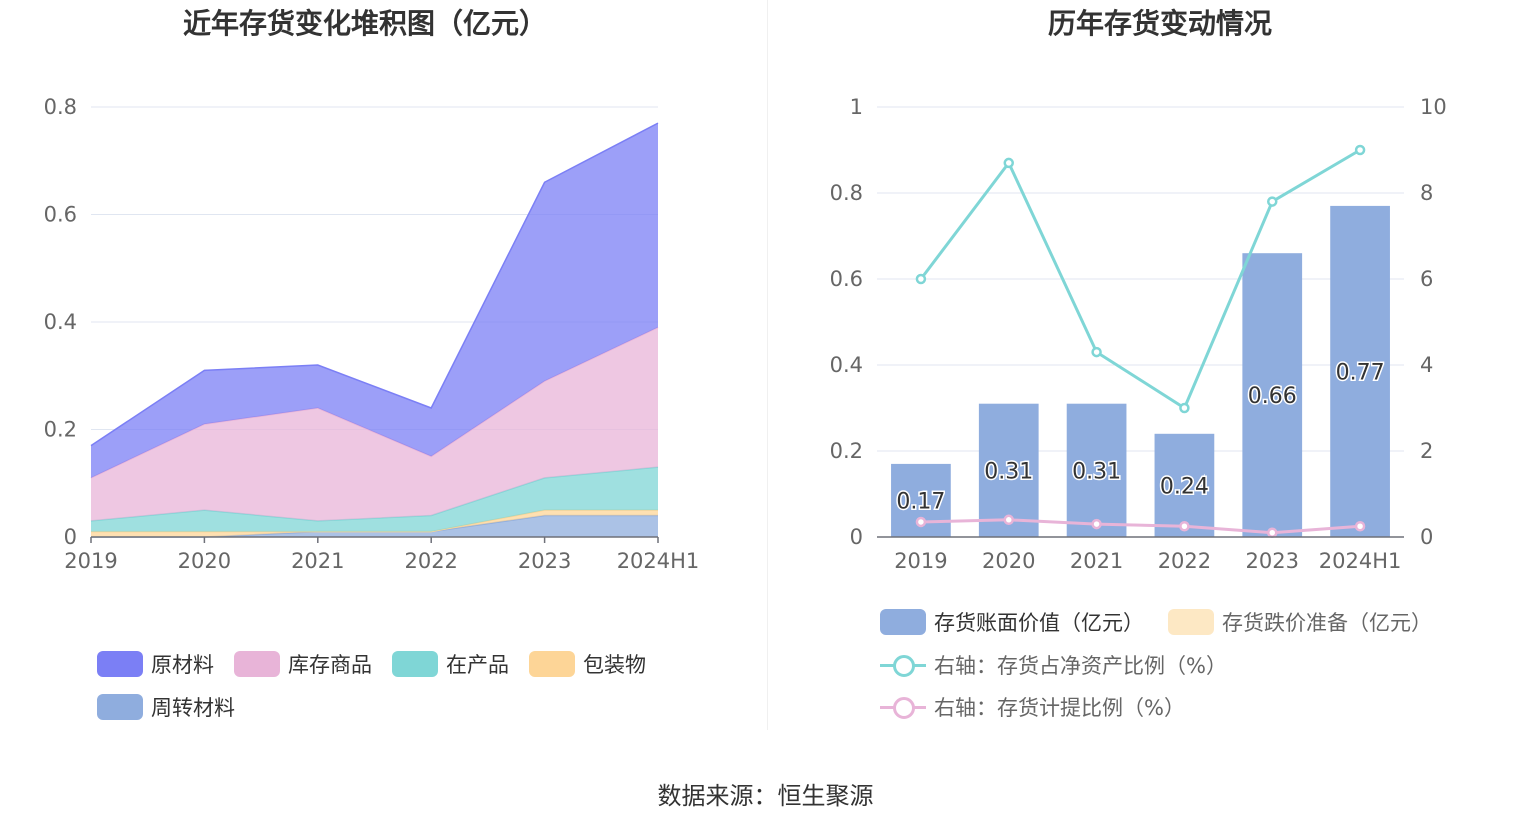  I want to click on legend-label-net-asset-ratio: 右轴：存货占净资产比例（%）, so click(1080, 666).